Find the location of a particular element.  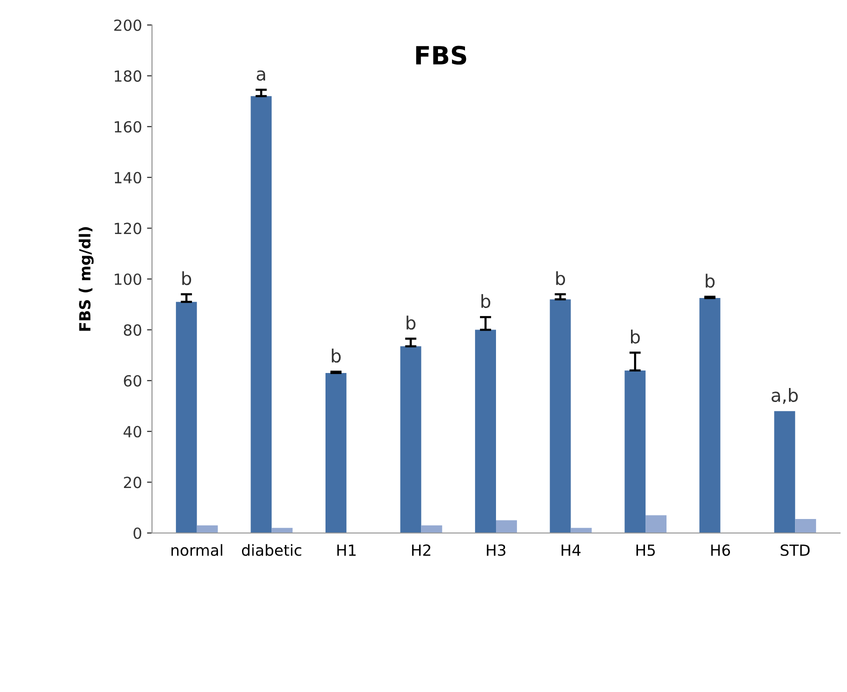

y-axis-title: FBS ( mg/dl) is located at coordinates (86, 279).